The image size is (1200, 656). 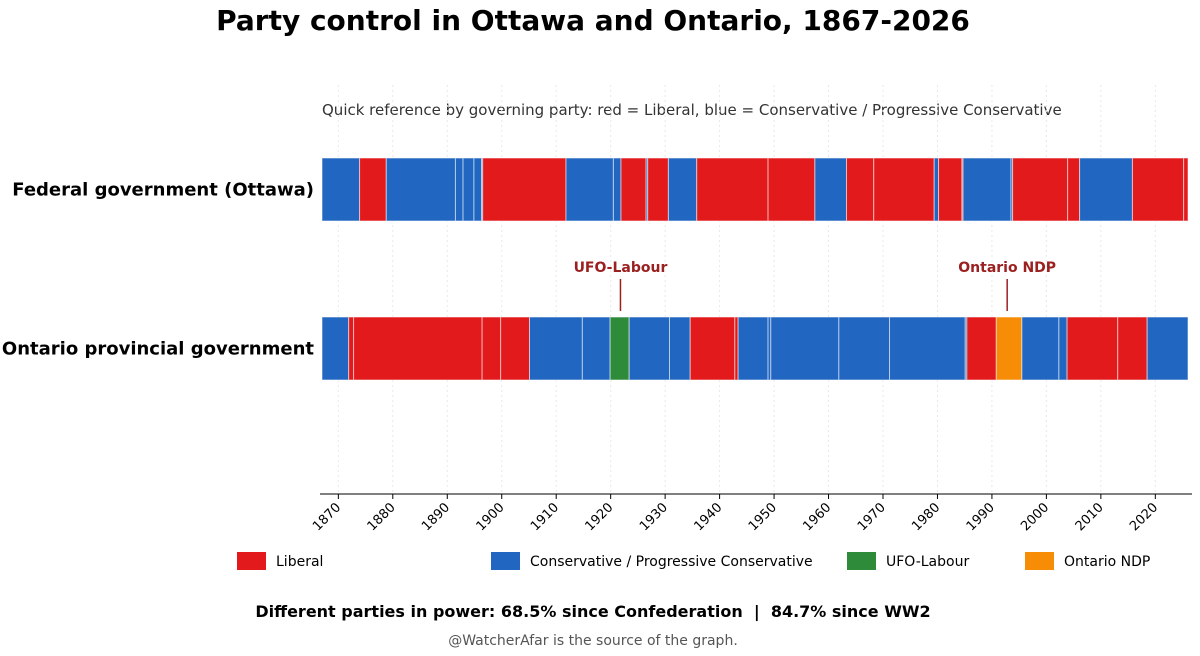 What do you see at coordinates (158, 349) in the screenshot?
I see `row-label-ontario: Ontario provincial government` at bounding box center [158, 349].